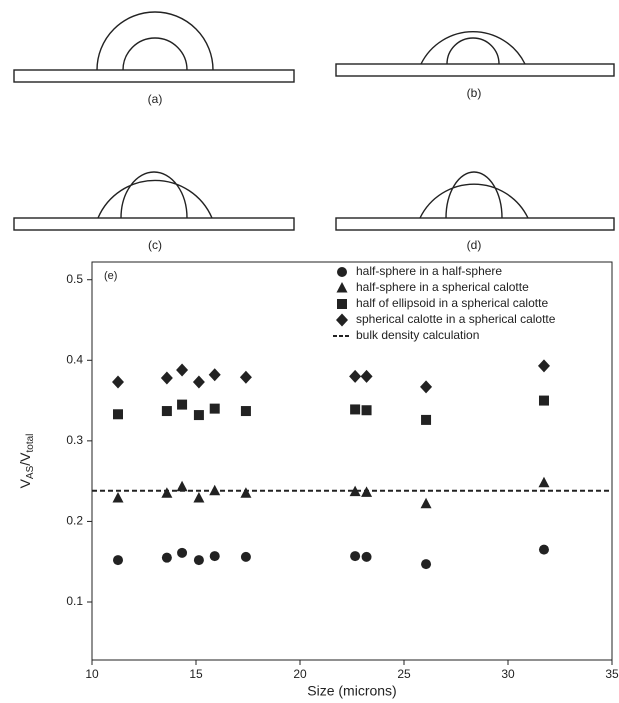 This screenshot has width=619, height=703. I want to click on diagram-a, so click(155, 41).